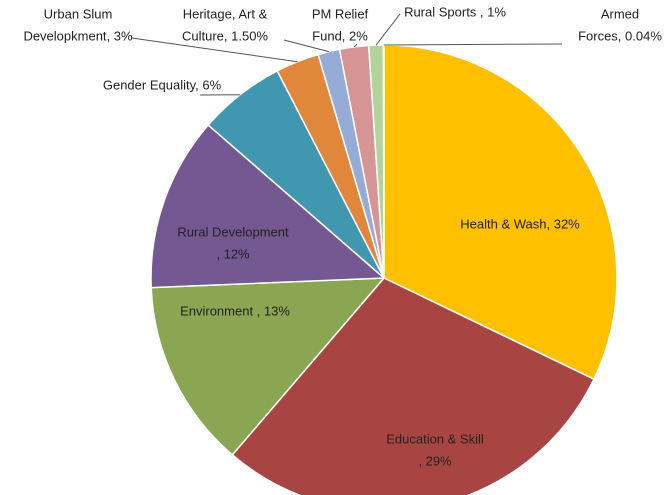 This screenshot has height=495, width=672. I want to click on slice-label: Environment , 13%, so click(235, 310).